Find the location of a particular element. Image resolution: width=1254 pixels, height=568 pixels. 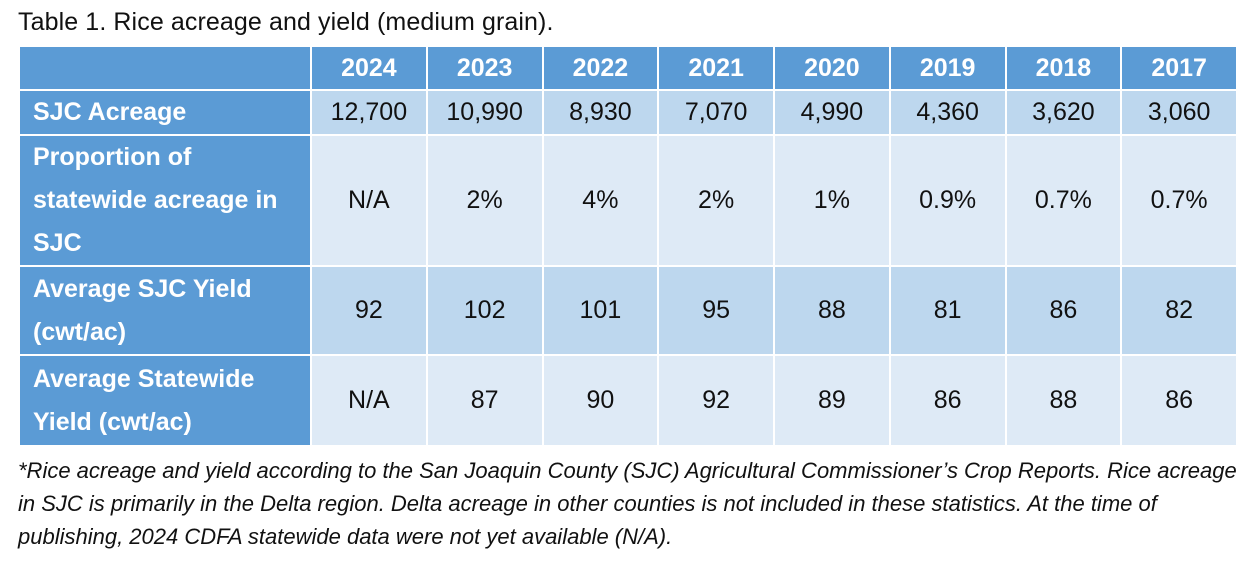

cell-value: 7,070 is located at coordinates (716, 112).